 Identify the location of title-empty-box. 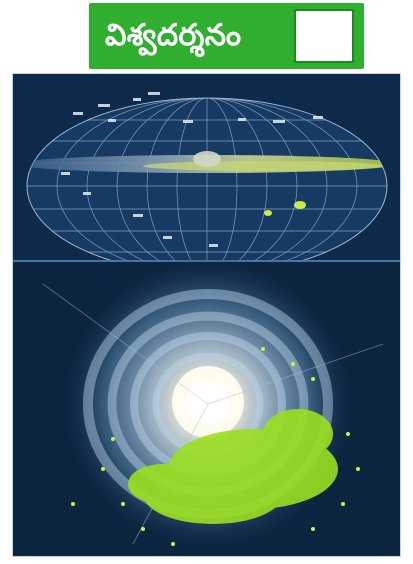
(324, 36).